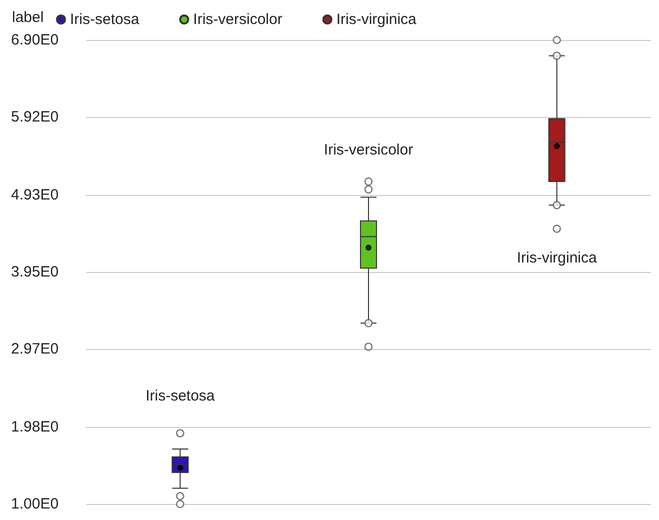 This screenshot has height=520, width=659. What do you see at coordinates (237, 19) in the screenshot?
I see `legend-label: Iris-versicolor` at bounding box center [237, 19].